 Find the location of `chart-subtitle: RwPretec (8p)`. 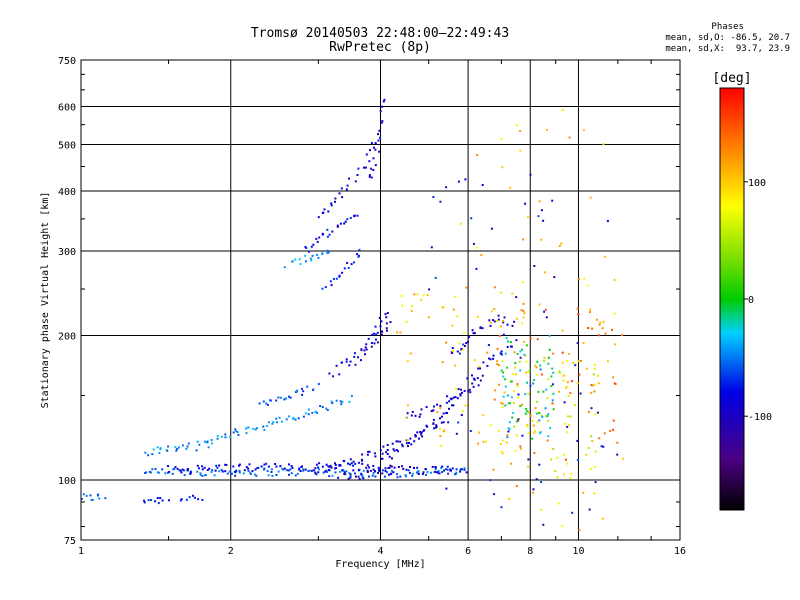

chart-subtitle: RwPretec (8p) is located at coordinates (380, 47).